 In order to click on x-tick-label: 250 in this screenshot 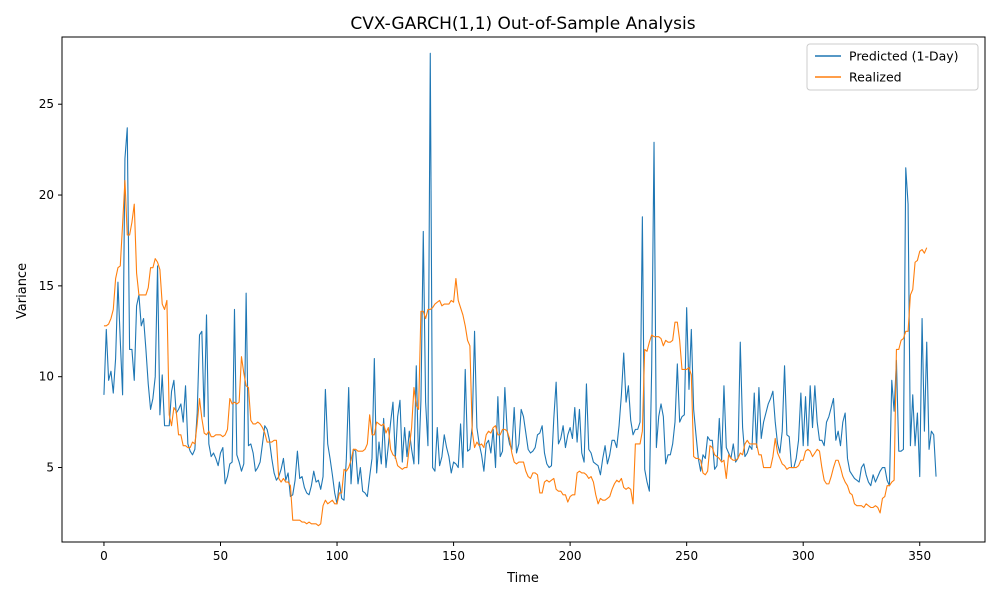, I will do `click(686, 556)`.